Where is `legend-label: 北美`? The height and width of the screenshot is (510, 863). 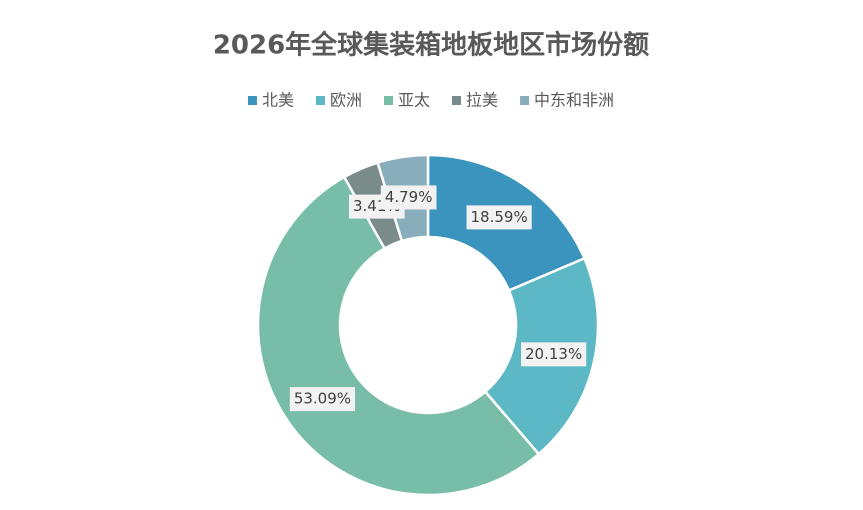 legend-label: 北美 is located at coordinates (278, 100).